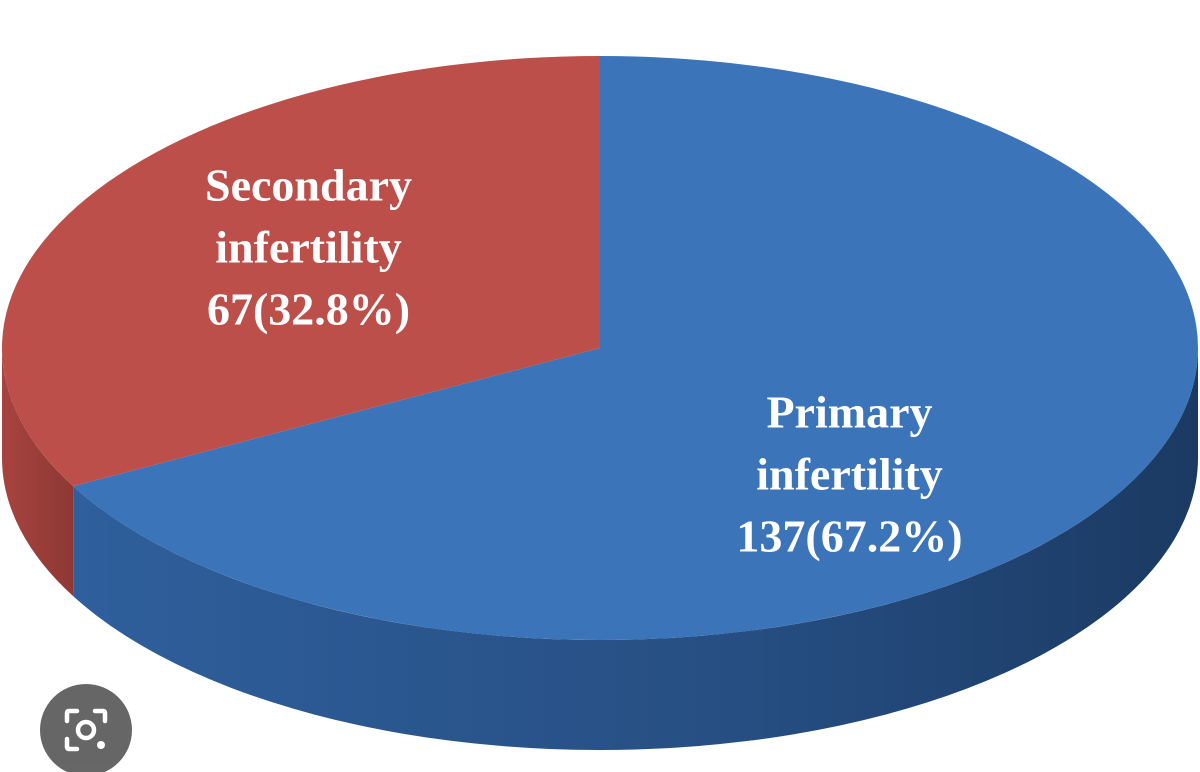 Image resolution: width=1200 pixels, height=772 pixels. I want to click on slice-label-primary: Primary infertility 137(67.2%), so click(849, 473).